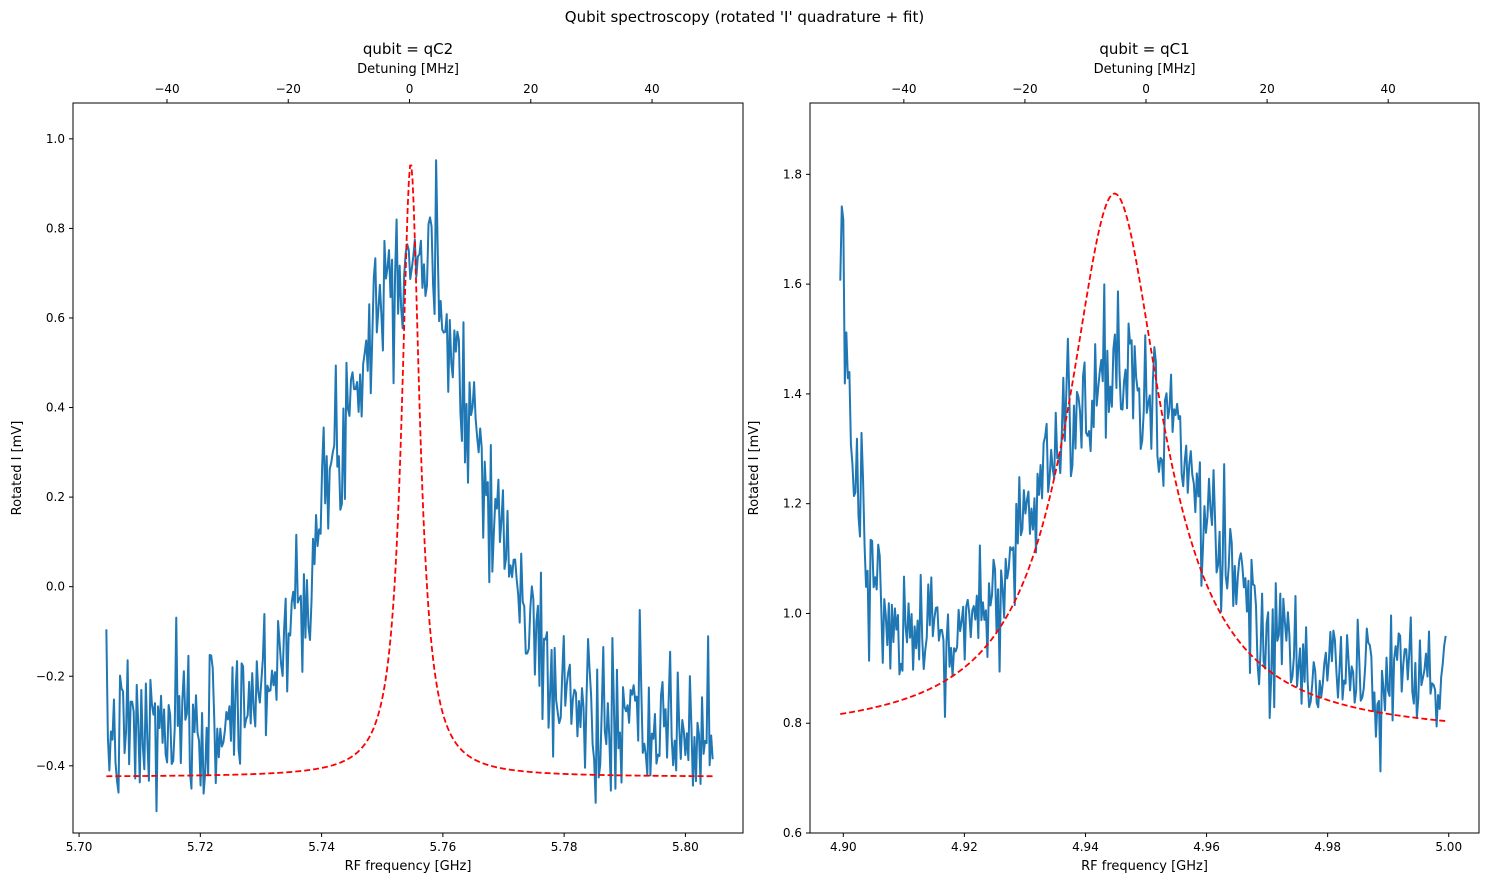 This screenshot has width=1489, height=886. What do you see at coordinates (50, 766) in the screenshot?
I see `y-tick-label: −0.4` at bounding box center [50, 766].